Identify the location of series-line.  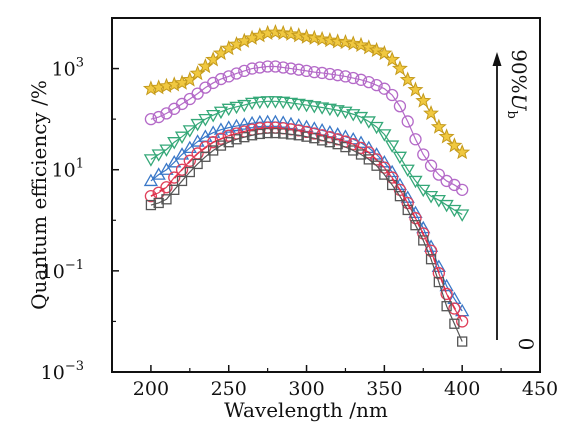
(306, 158).